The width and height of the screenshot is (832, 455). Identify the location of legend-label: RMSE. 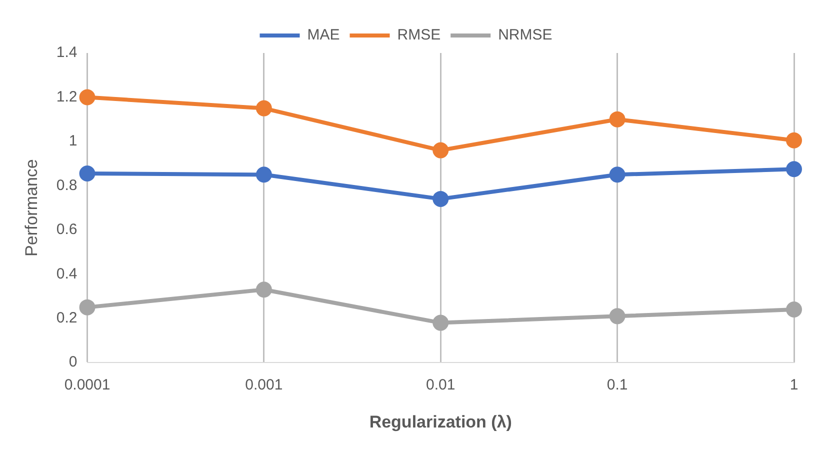
(419, 35).